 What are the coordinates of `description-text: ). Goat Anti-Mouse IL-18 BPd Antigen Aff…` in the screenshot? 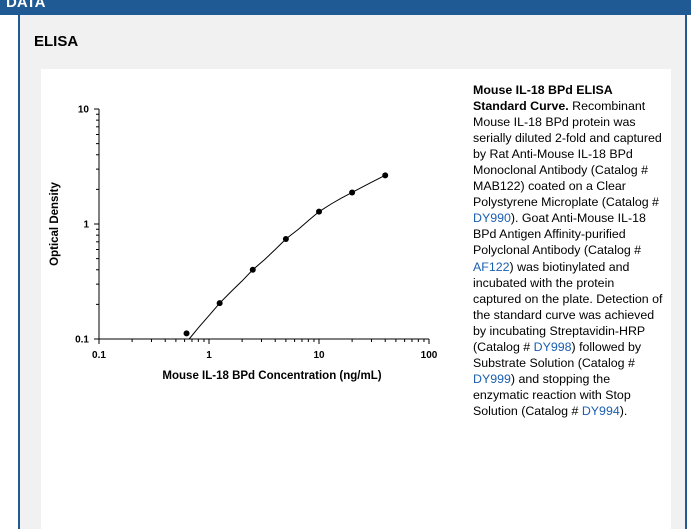 It's located at (559, 234).